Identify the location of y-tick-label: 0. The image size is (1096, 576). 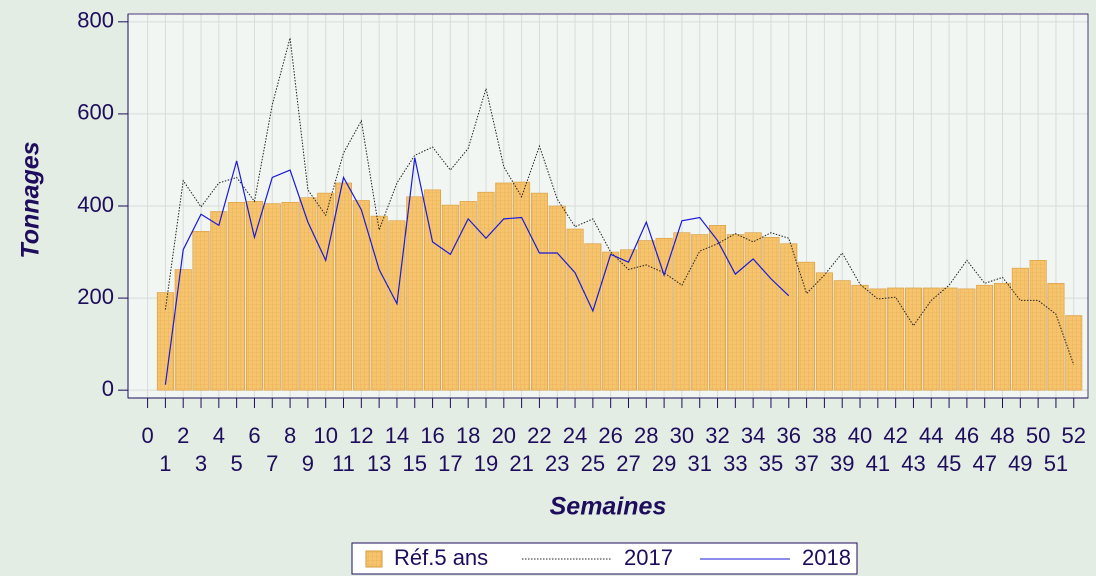
(108, 388).